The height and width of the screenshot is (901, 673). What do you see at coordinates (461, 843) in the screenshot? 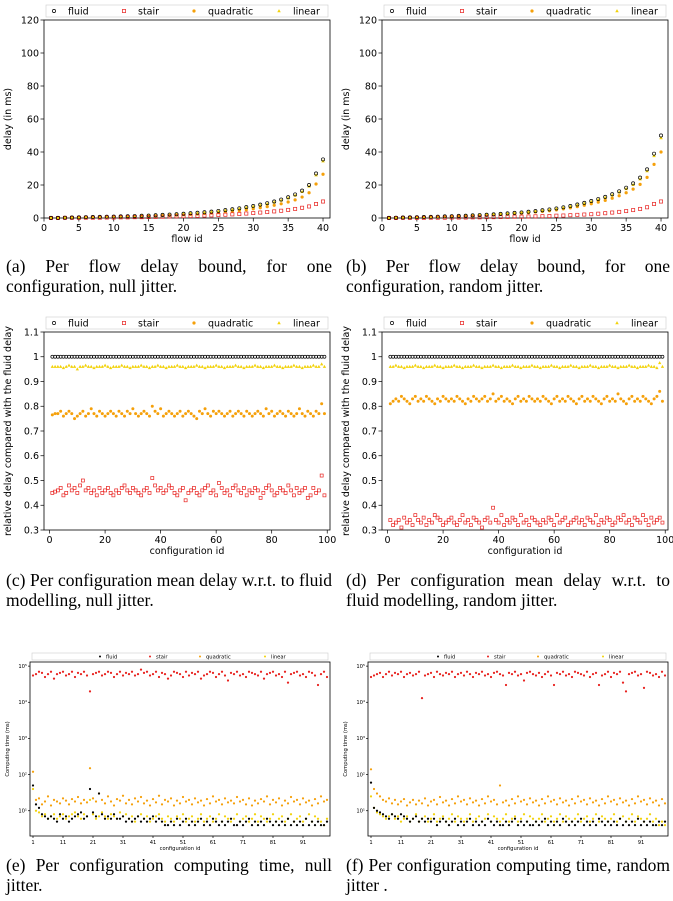
I see `x-tick-label: 31` at bounding box center [461, 843].